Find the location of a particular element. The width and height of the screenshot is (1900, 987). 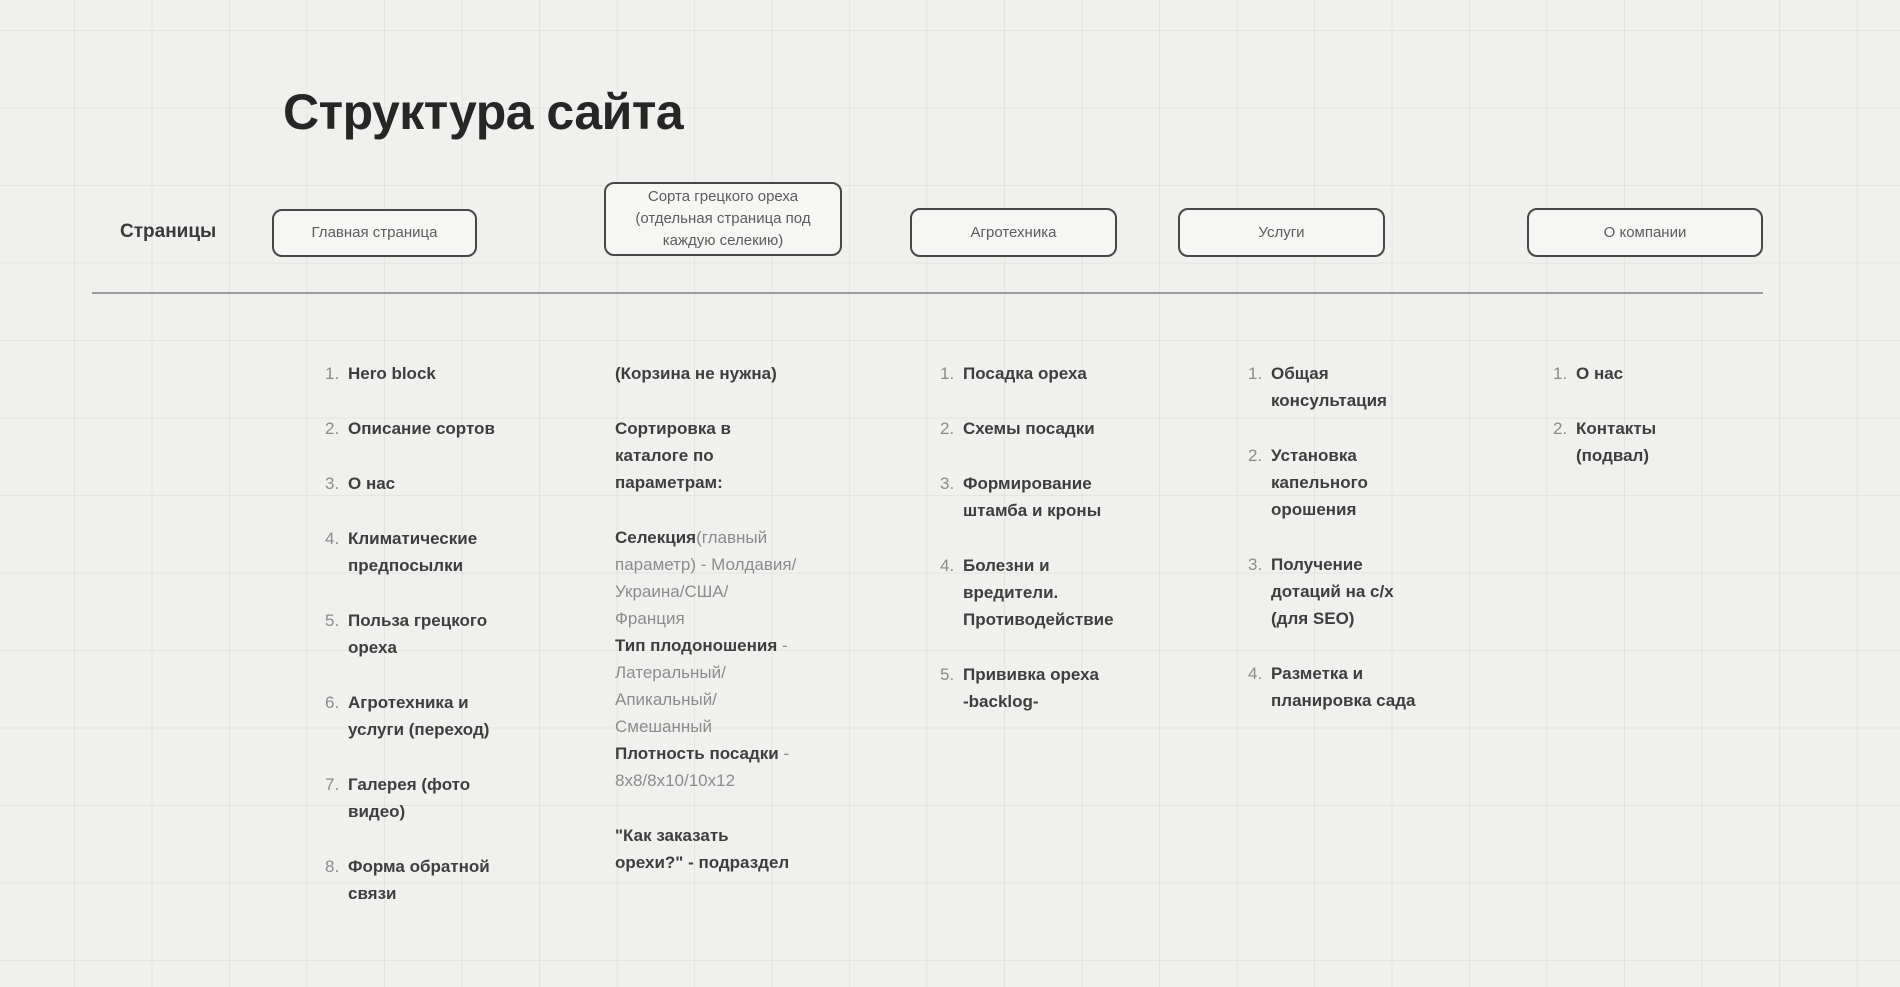

list-item: 4. Разметка и планировка сада is located at coordinates (1340, 687).